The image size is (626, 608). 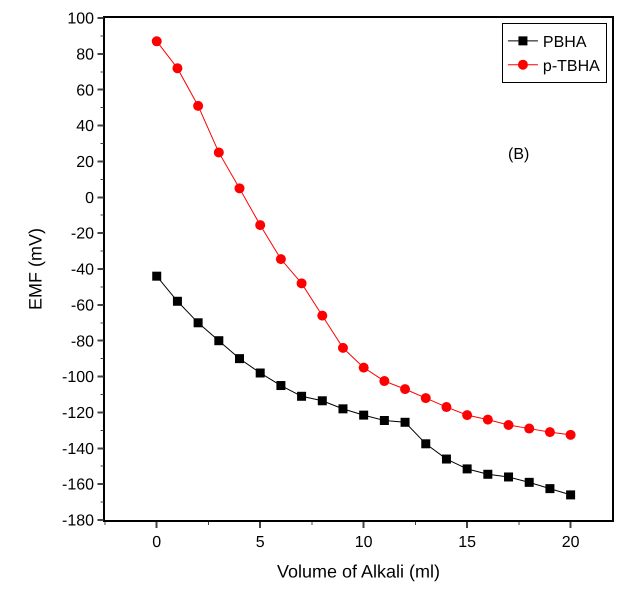 I want to click on x-tick-label: 15, so click(x=467, y=542).